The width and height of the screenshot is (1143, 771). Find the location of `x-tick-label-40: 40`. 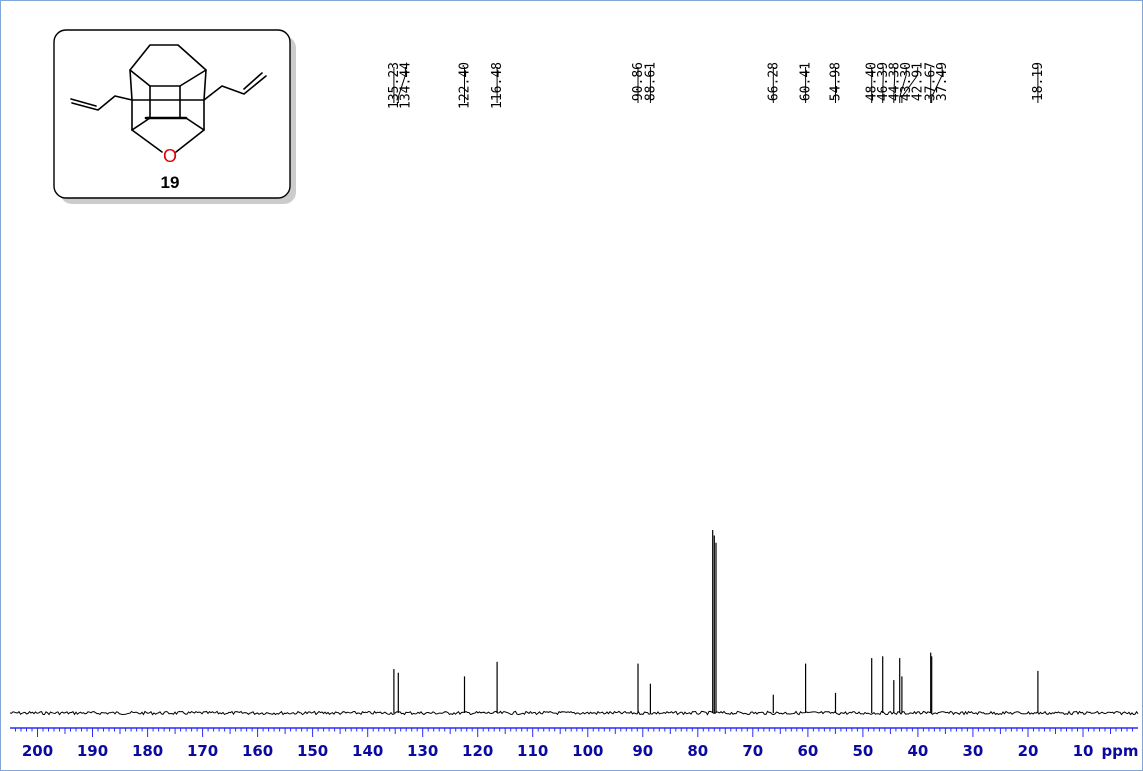

x-tick-label-40: 40 is located at coordinates (917, 751).